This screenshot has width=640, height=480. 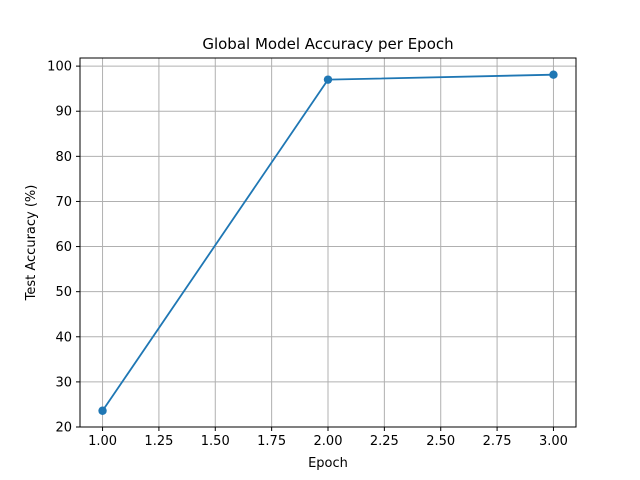 What do you see at coordinates (102, 441) in the screenshot?
I see `x-tick-label: 1.00` at bounding box center [102, 441].